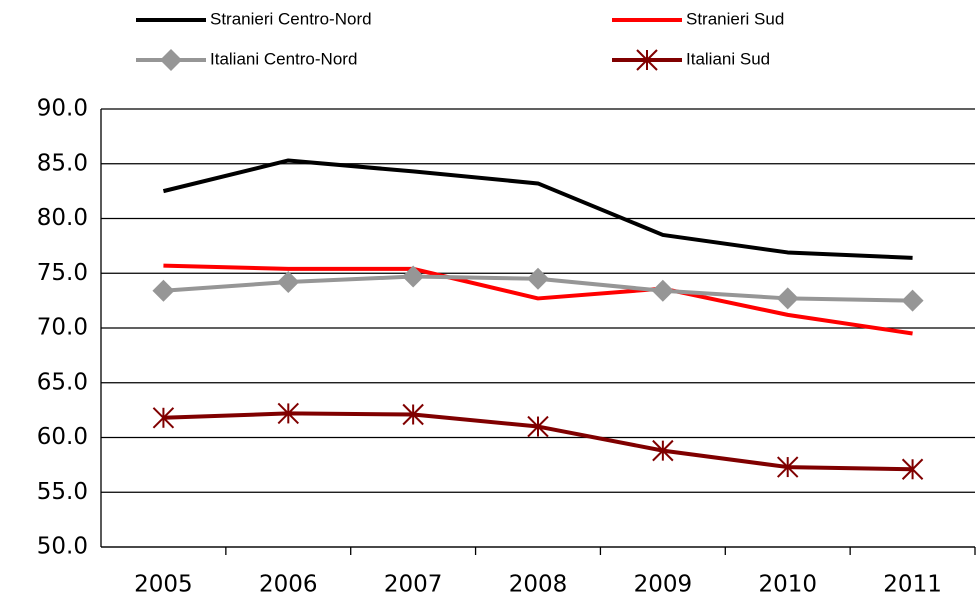  What do you see at coordinates (62, 547) in the screenshot?
I see `y-tick-label: 50.0` at bounding box center [62, 547].